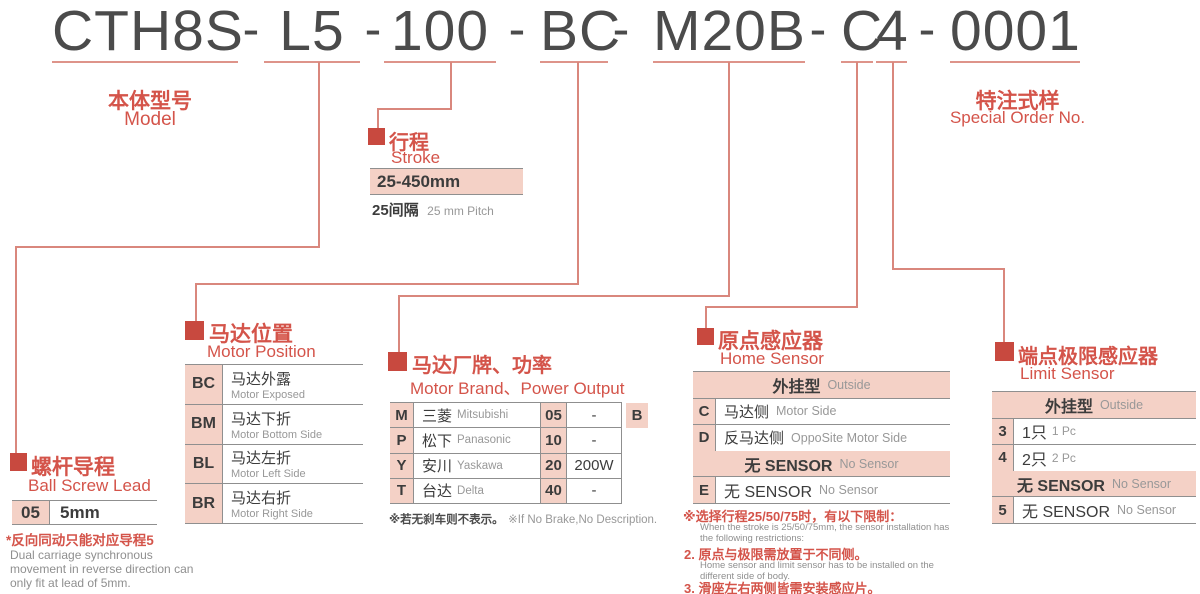 The height and width of the screenshot is (594, 1200). What do you see at coordinates (594, 491) in the screenshot?
I see `power-value-cell: -` at bounding box center [594, 491].